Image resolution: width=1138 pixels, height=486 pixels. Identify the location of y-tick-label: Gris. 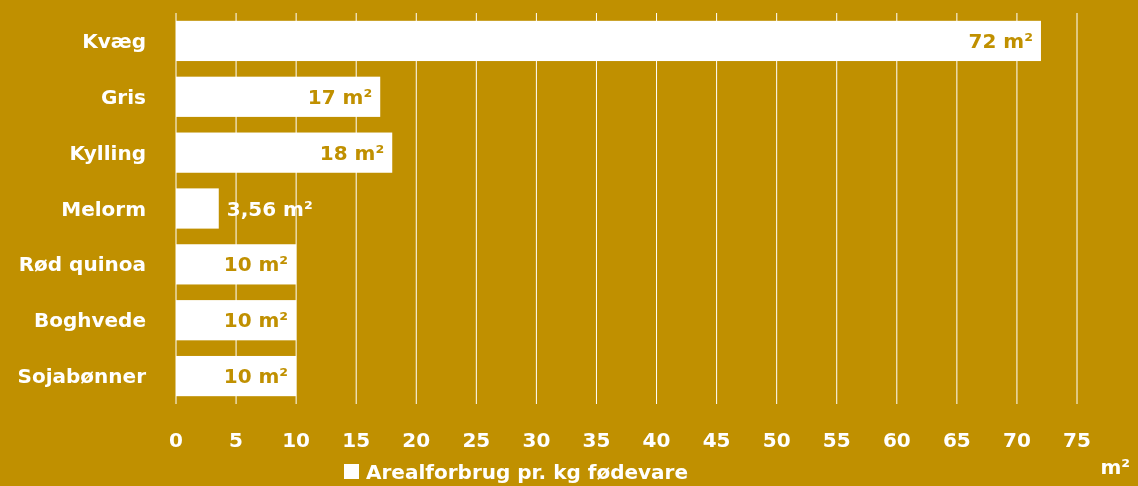
(123, 96).